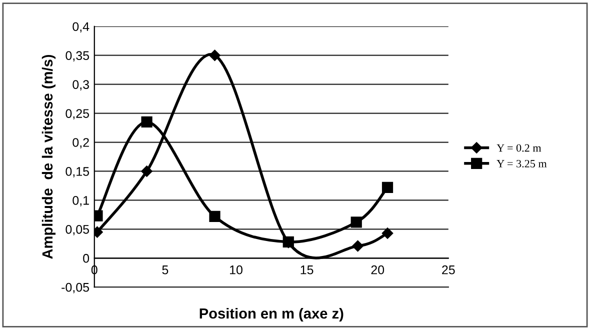  Describe the element at coordinates (236, 269) in the screenshot. I see `x-tick-label: 10` at that location.